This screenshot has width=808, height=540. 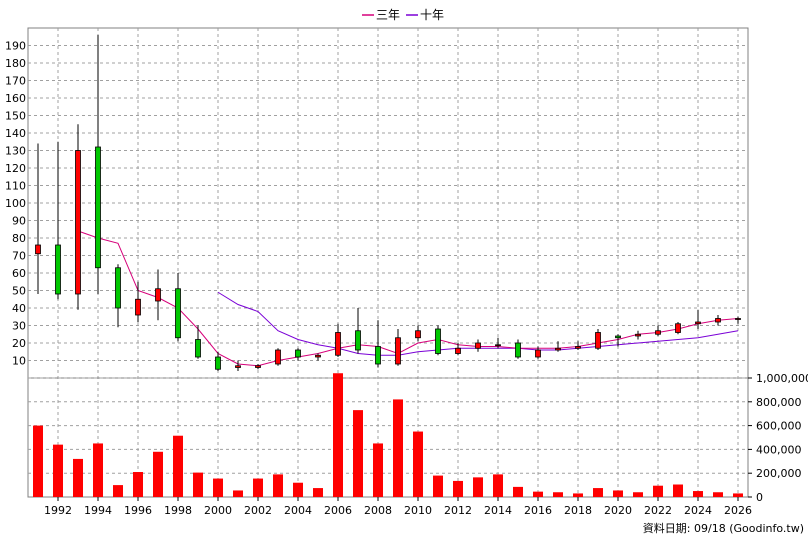 I want to click on volume-tick-label: 600,000, so click(x=779, y=426).